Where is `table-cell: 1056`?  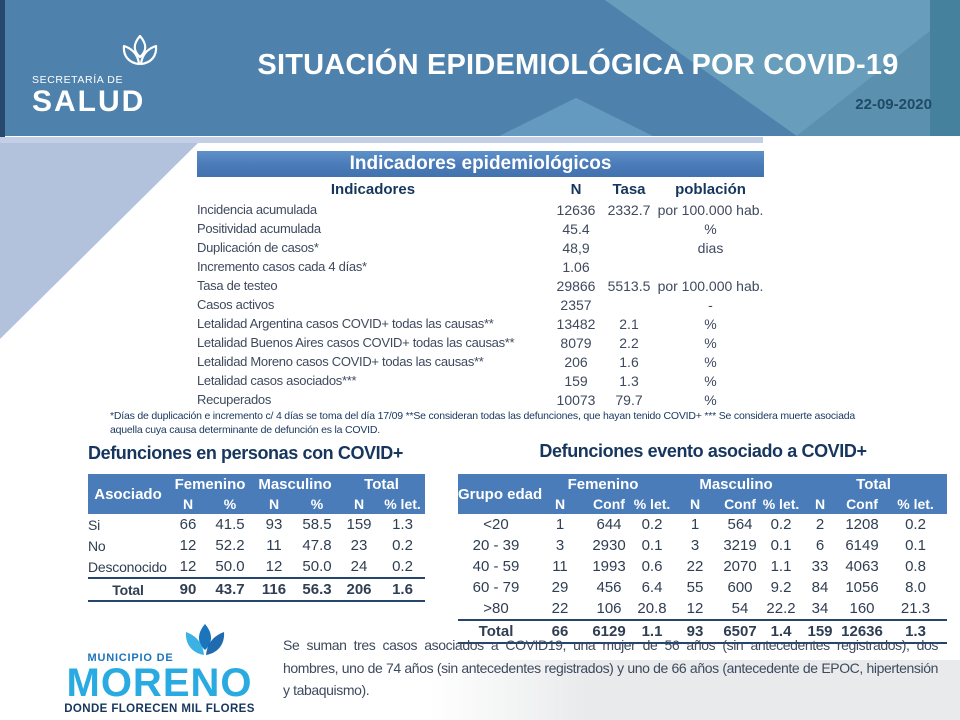
table-cell: 1056 is located at coordinates (862, 587).